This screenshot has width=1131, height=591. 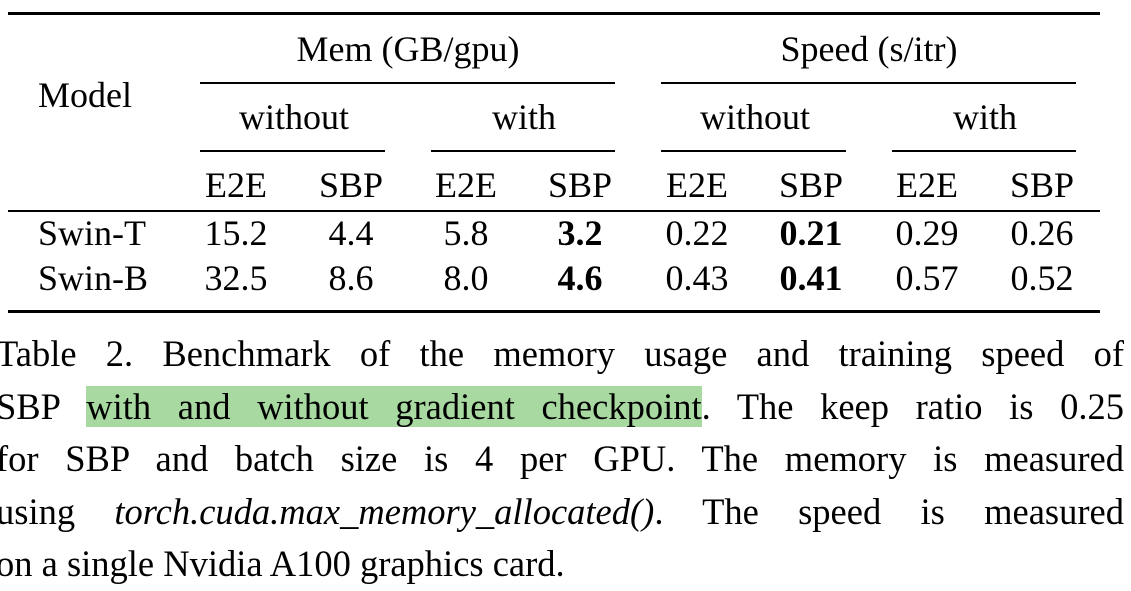 What do you see at coordinates (753, 151) in the screenshot?
I see `sub-rule-speed-without` at bounding box center [753, 151].